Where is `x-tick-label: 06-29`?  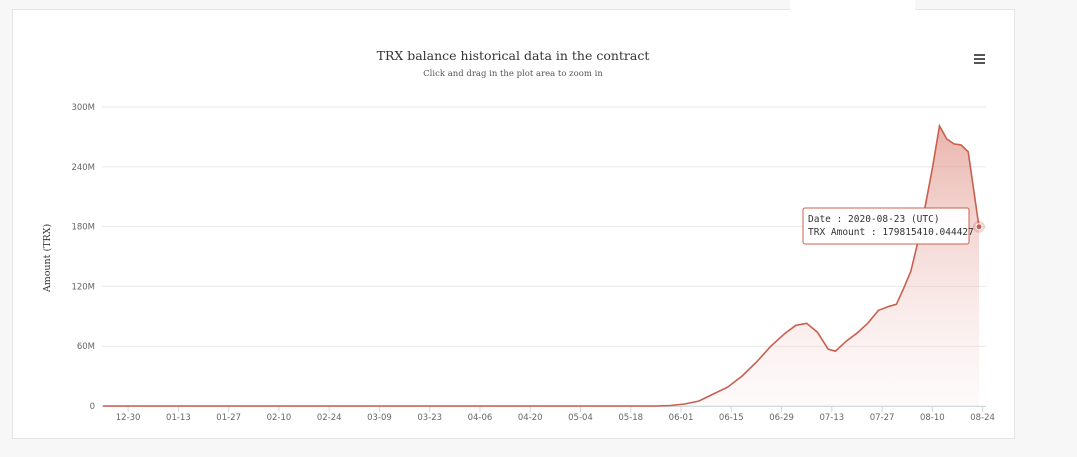 x-tick-label: 06-29 is located at coordinates (781, 418).